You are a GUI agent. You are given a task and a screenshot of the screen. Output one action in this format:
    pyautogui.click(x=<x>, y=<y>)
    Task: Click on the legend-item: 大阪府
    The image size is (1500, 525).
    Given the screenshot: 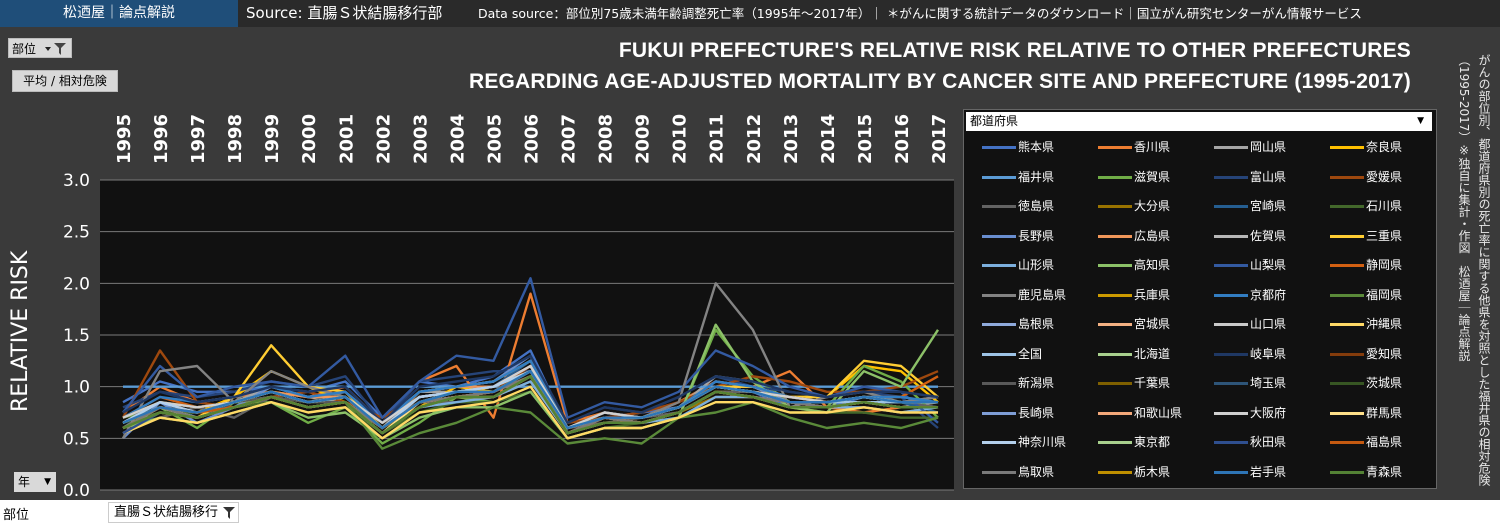 What is the action you would take?
    pyautogui.click(x=1272, y=413)
    